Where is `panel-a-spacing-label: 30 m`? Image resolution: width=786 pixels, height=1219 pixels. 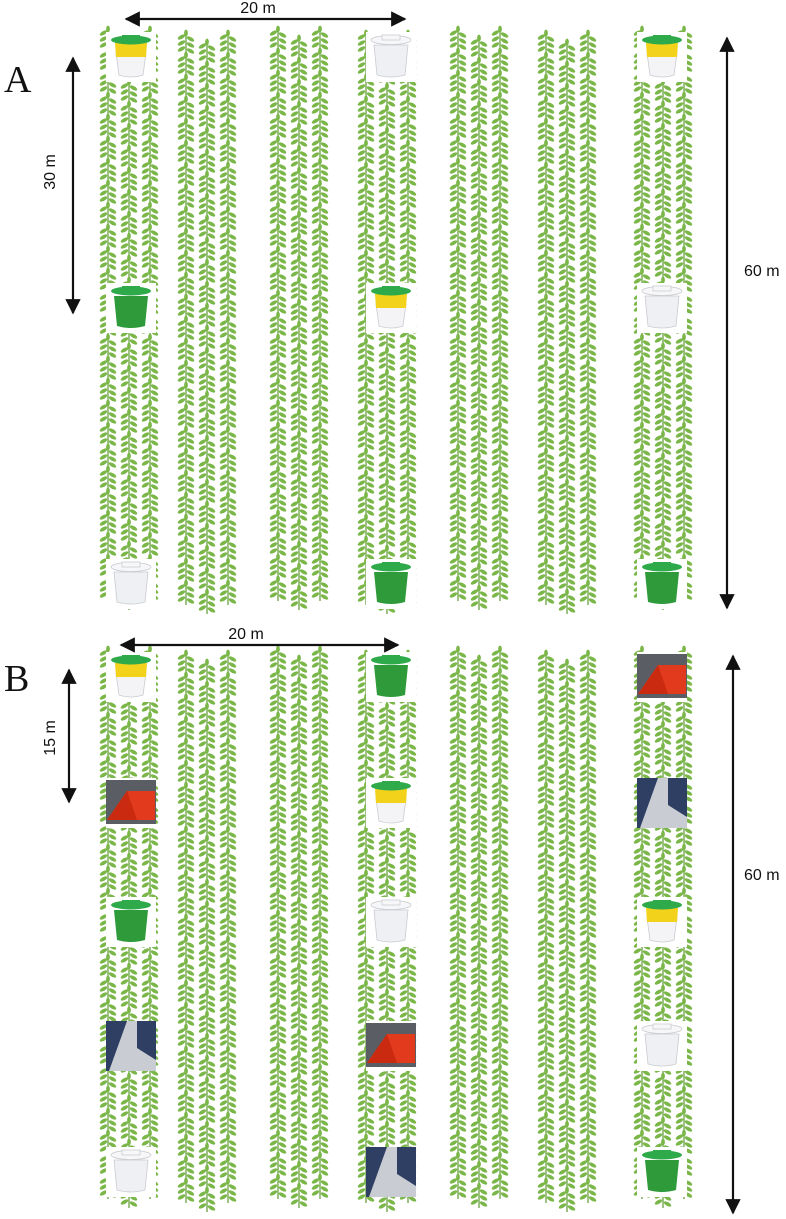 panel-a-spacing-label: 30 m is located at coordinates (50, 172).